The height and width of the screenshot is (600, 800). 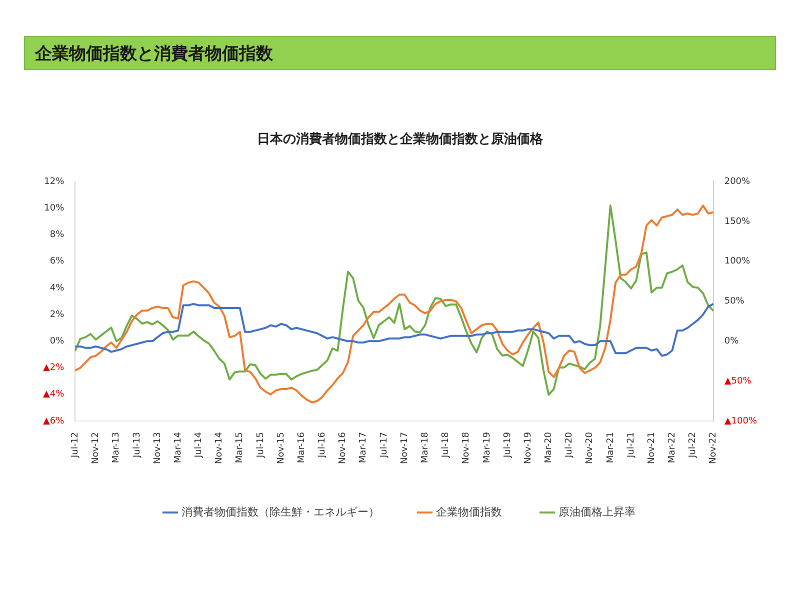 I want to click on x-tick-label: Mar-18, so click(x=425, y=448).